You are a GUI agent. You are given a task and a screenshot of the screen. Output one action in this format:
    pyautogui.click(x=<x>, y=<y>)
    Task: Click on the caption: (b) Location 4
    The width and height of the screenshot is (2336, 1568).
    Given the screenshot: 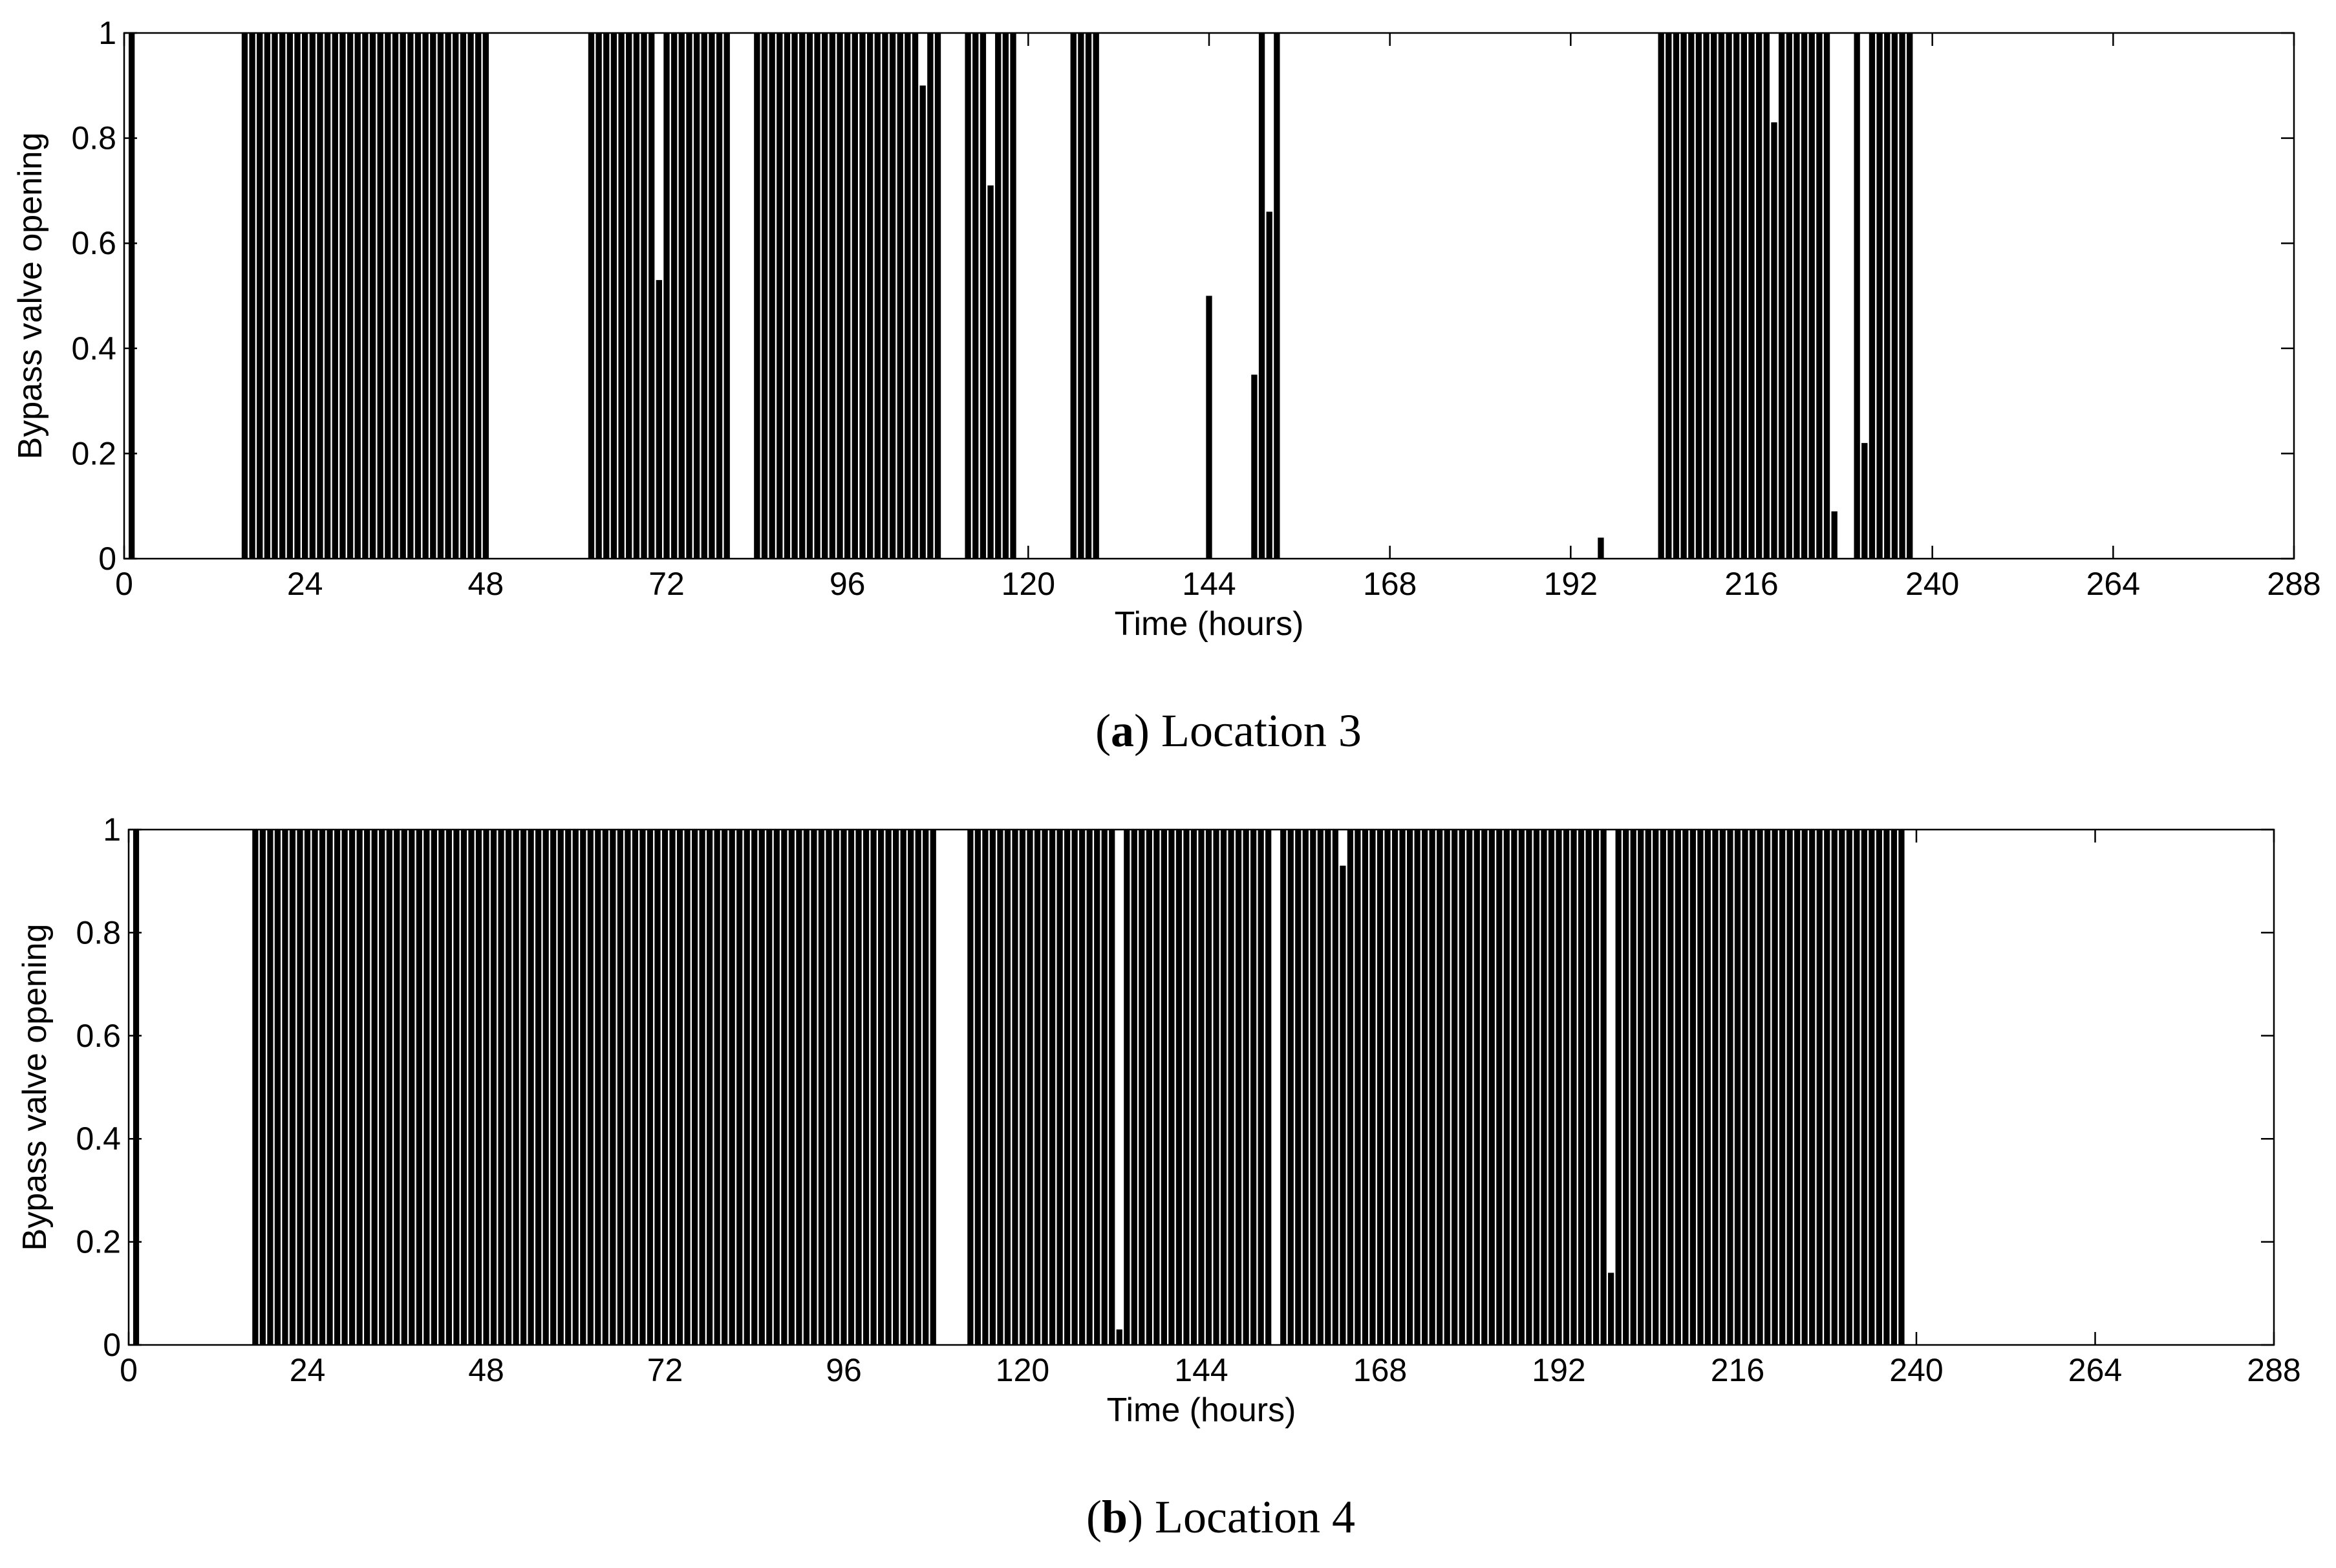 What is the action you would take?
    pyautogui.click(x=1220, y=1517)
    